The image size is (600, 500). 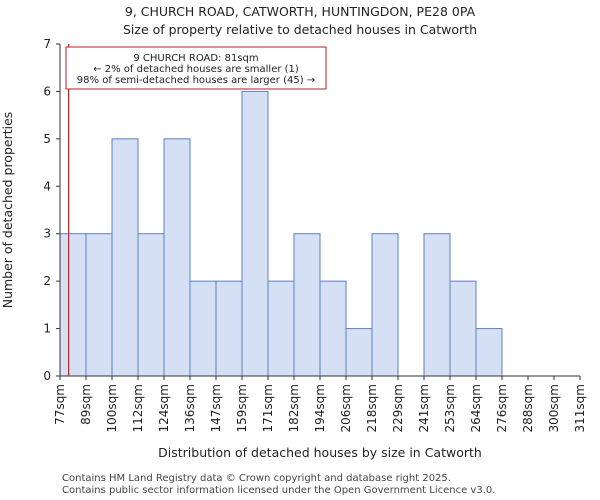 What do you see at coordinates (47, 186) in the screenshot?
I see `y-tick-label: 4` at bounding box center [47, 186].